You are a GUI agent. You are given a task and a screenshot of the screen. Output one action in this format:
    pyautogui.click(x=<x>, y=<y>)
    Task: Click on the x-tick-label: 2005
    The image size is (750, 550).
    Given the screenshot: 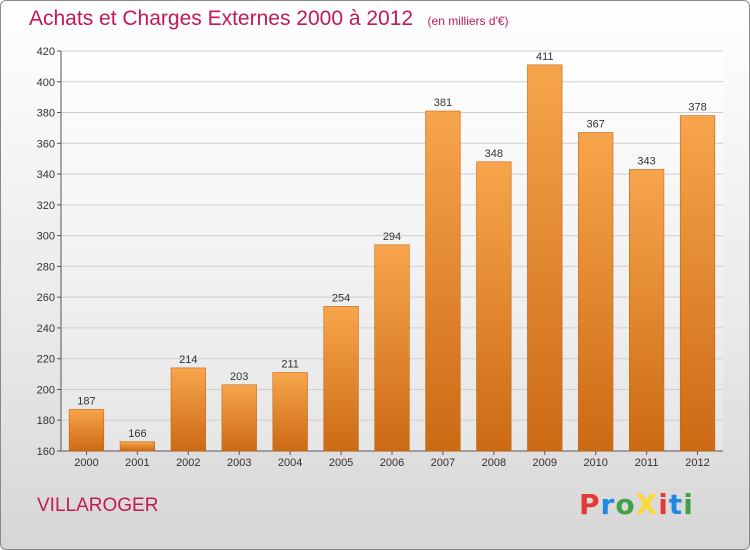 What is the action you would take?
    pyautogui.click(x=341, y=463)
    